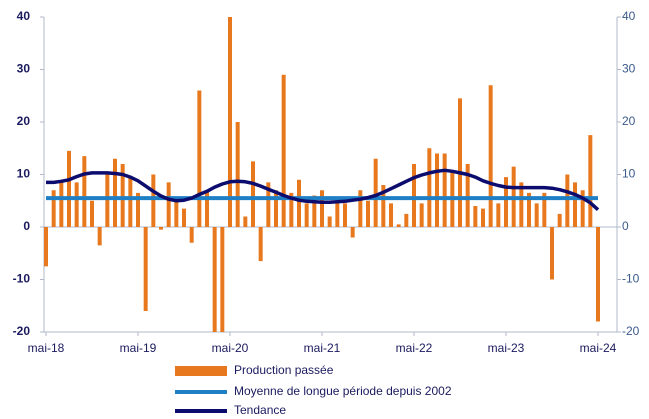 This screenshot has width=649, height=419. Describe the element at coordinates (22, 279) in the screenshot. I see `y-tick-label: -10` at that location.